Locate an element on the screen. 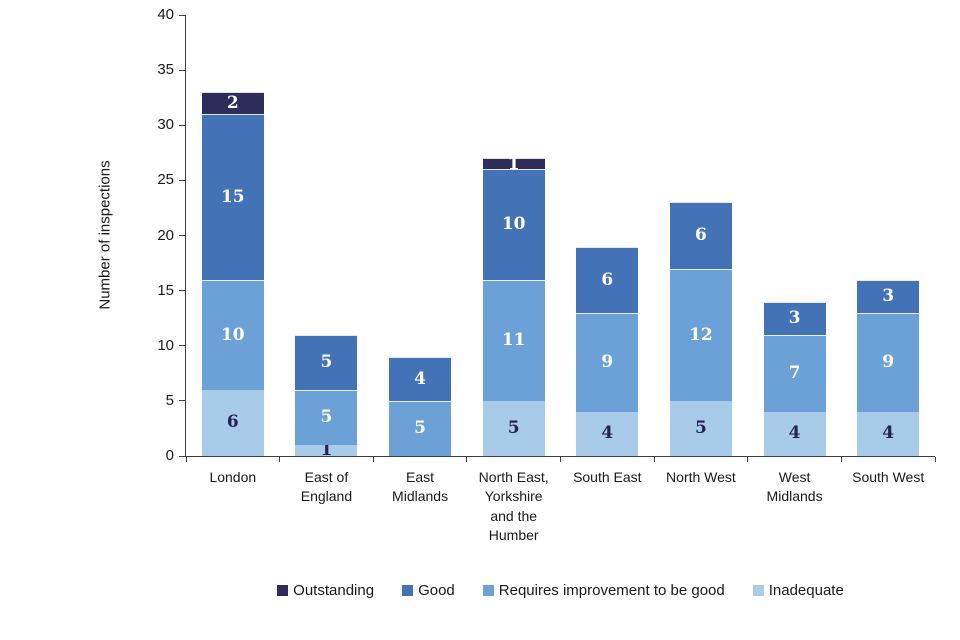 The image size is (960, 640). bar-segment-requires-improvement-to-be-good: 7 is located at coordinates (794, 373).